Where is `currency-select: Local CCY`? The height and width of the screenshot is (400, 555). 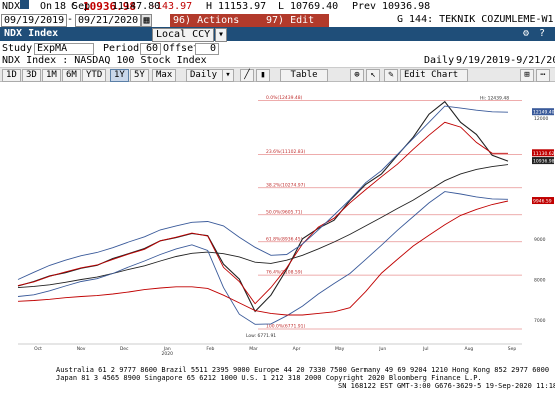
currency-select: Local CCY is located at coordinates (183, 35).